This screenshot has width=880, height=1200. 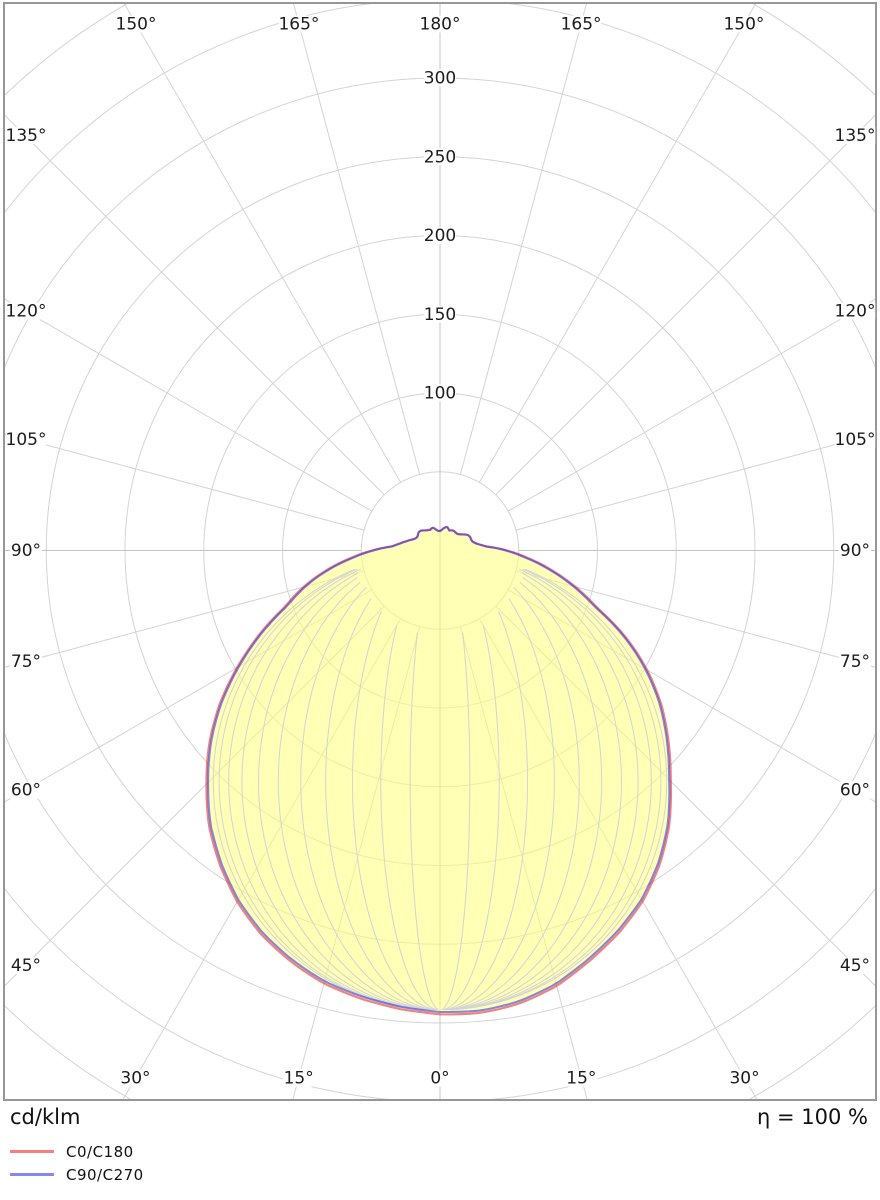 What do you see at coordinates (105, 1174) in the screenshot?
I see `legend-label-c90: C90/C270` at bounding box center [105, 1174].